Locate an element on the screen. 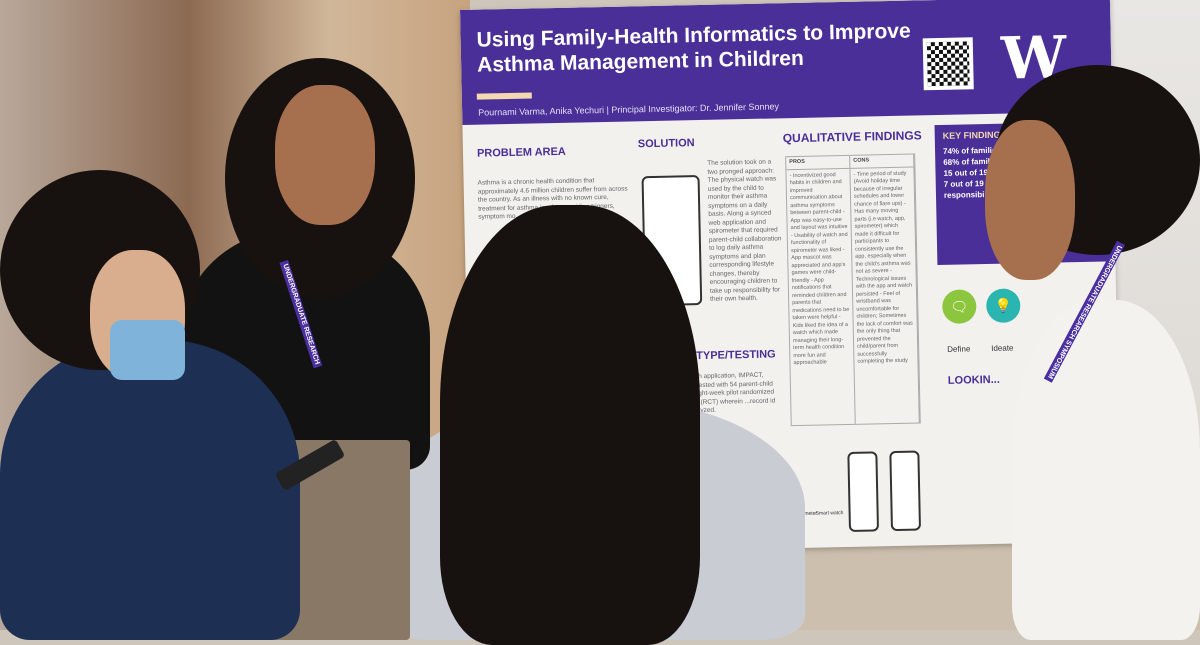  person-right-white-dress is located at coordinates (1106, 470).